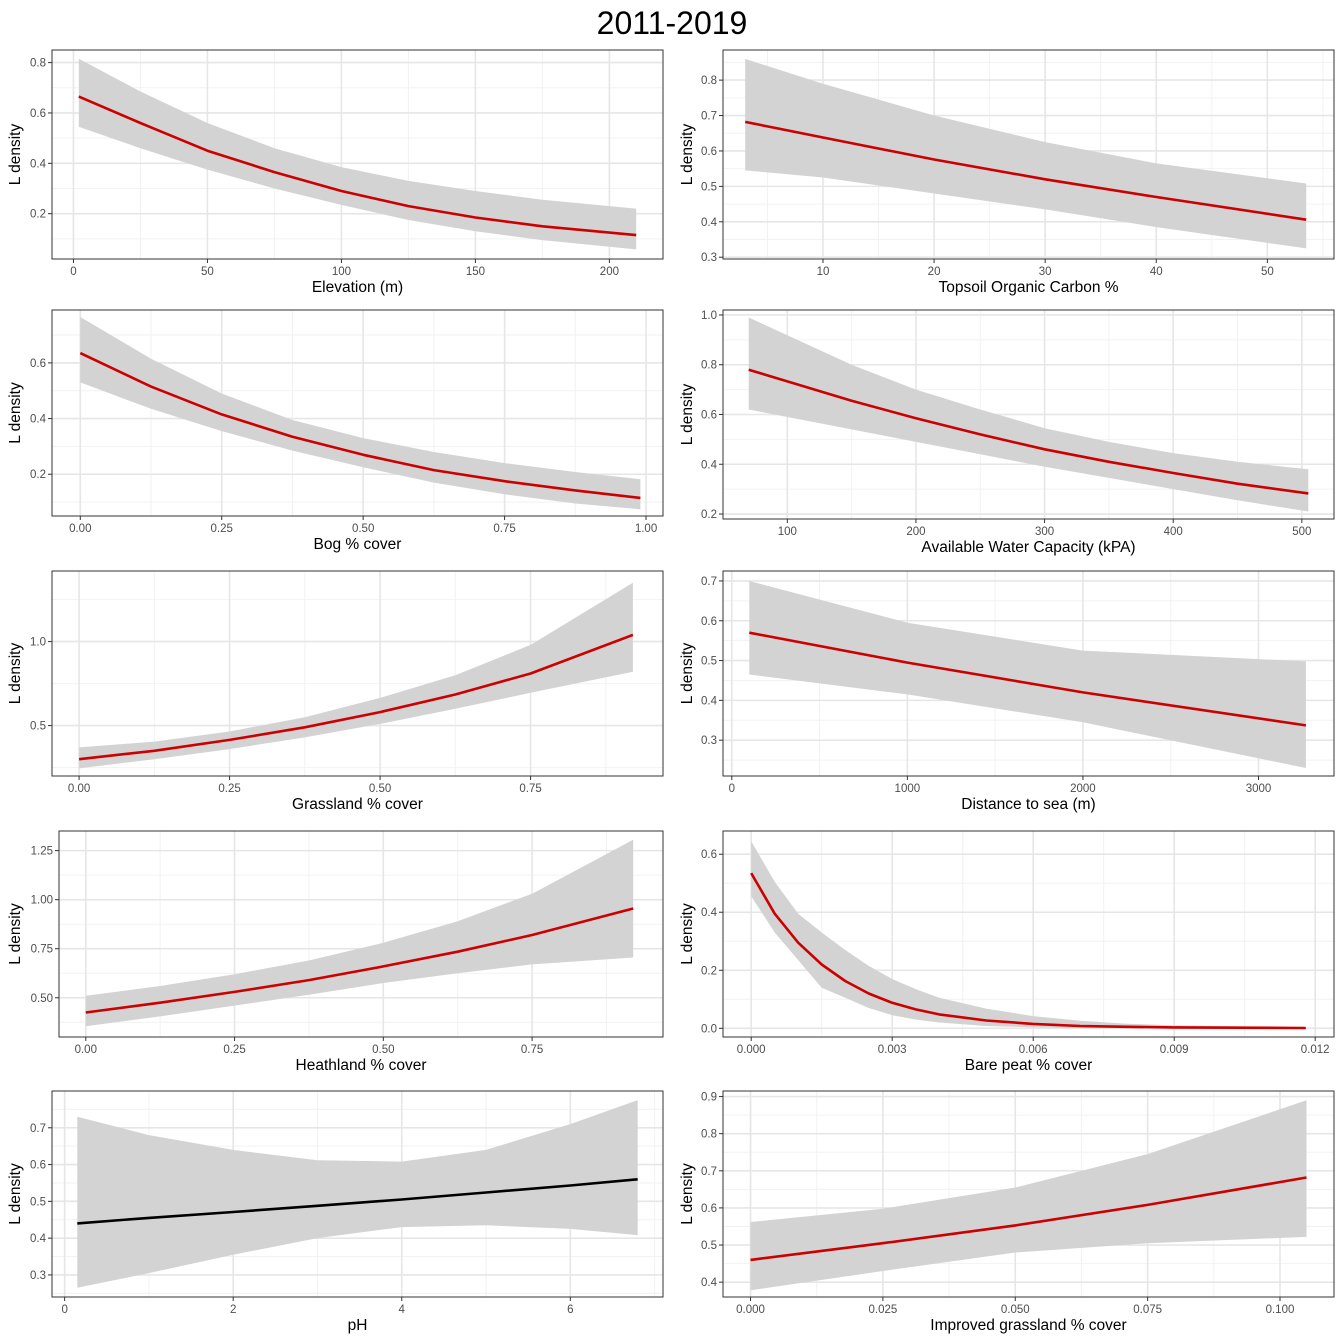  Describe the element at coordinates (357, 287) in the screenshot. I see `x-axis-label: Elevation (m)` at that location.